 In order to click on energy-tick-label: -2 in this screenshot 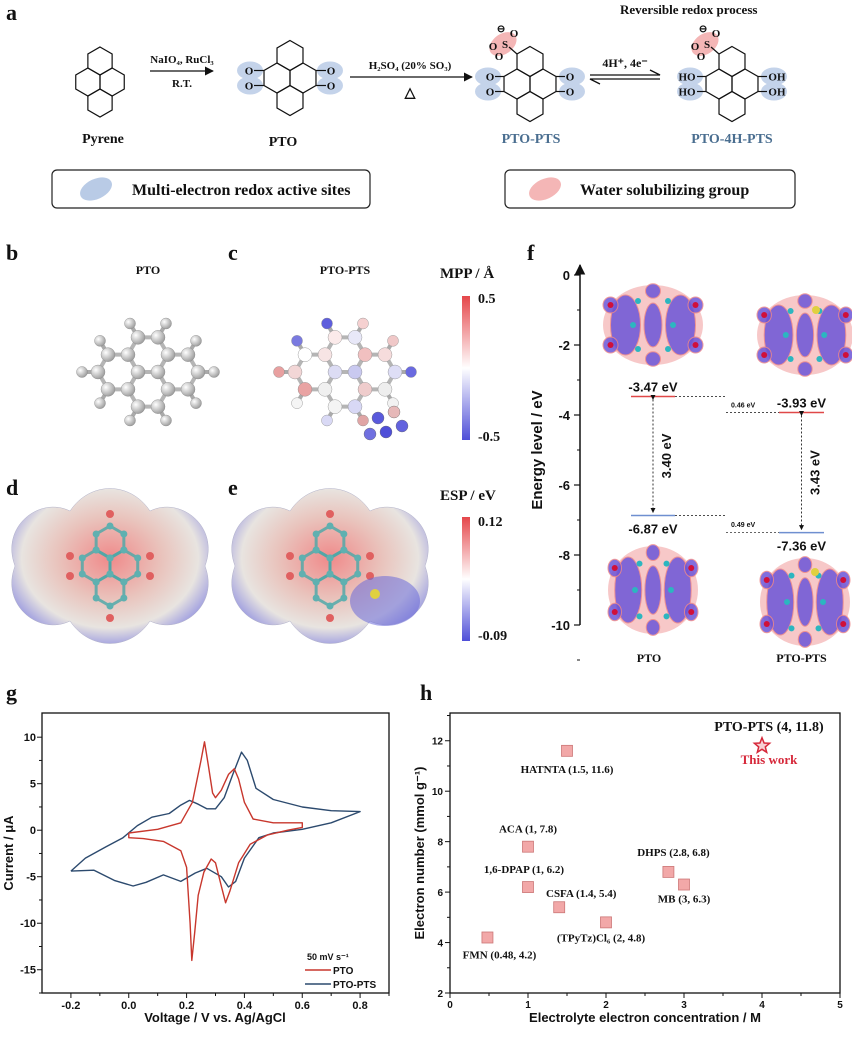, I will do `click(564, 345)`.